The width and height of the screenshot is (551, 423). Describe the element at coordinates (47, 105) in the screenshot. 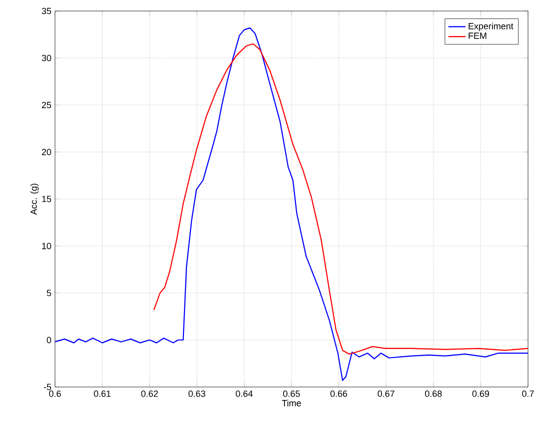

I see `y-tick-label: 25` at that location.